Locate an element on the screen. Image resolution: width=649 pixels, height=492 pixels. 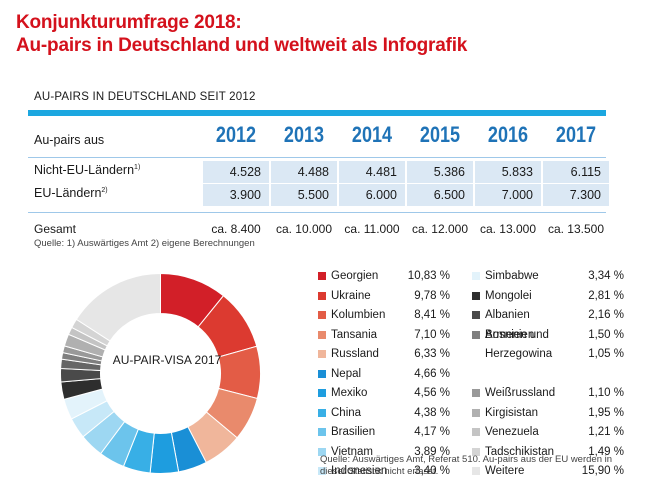
table-cell-eu-2015: 6.500 is located at coordinates (440, 195).